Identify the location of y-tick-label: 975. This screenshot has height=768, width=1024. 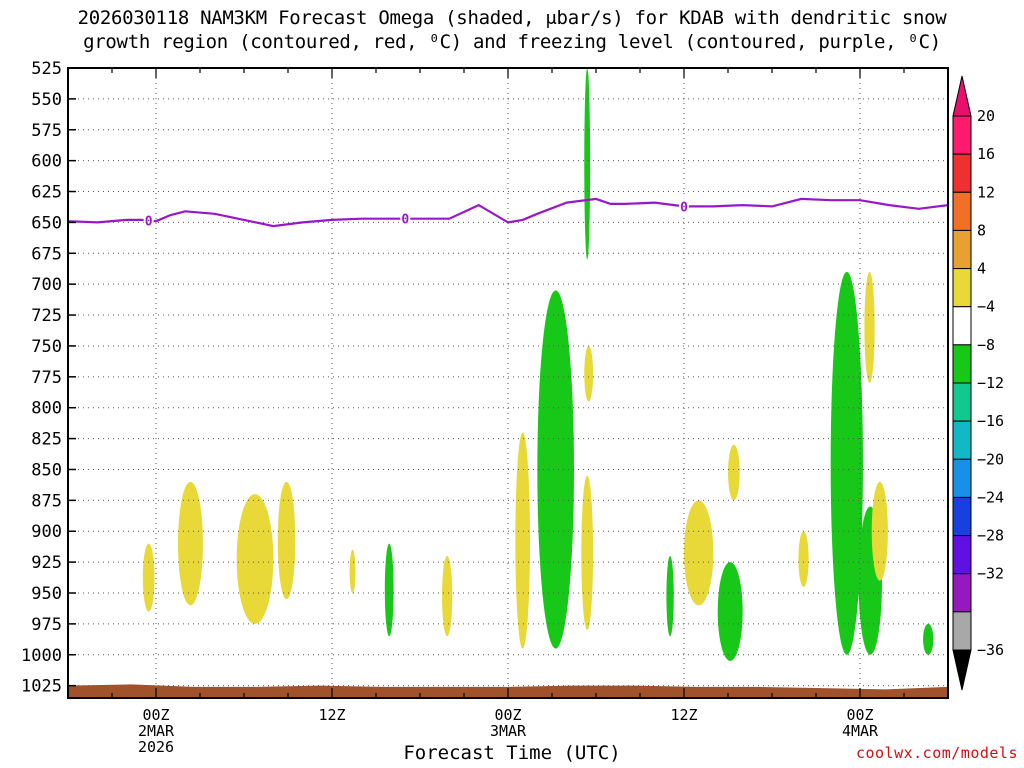
(46, 625).